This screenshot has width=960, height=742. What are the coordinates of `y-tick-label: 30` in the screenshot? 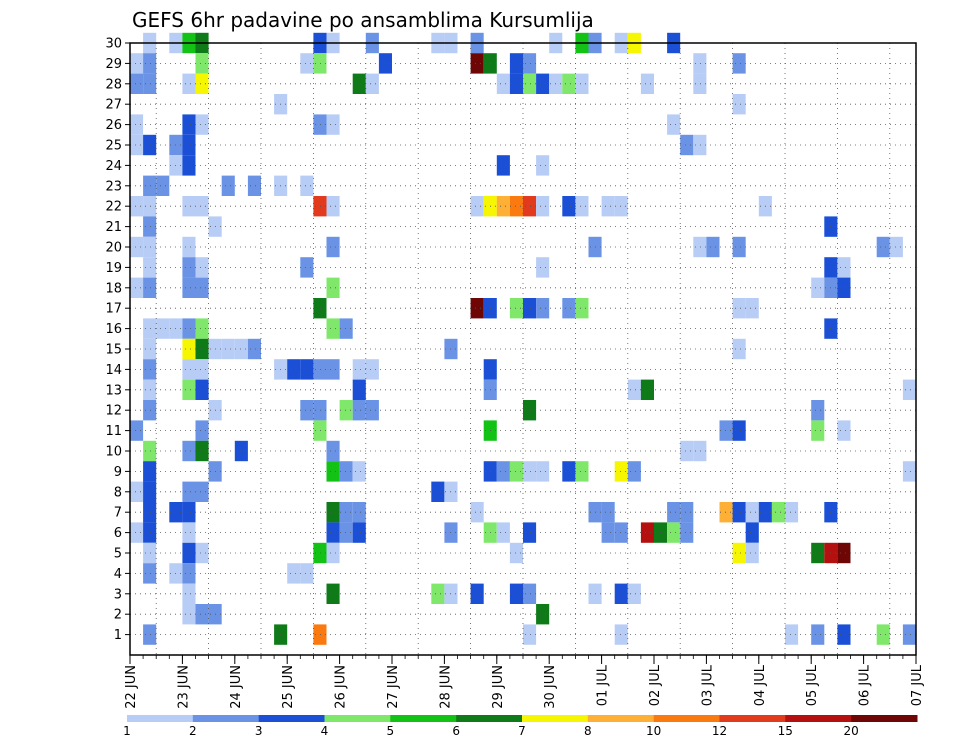 It's located at (113, 44).